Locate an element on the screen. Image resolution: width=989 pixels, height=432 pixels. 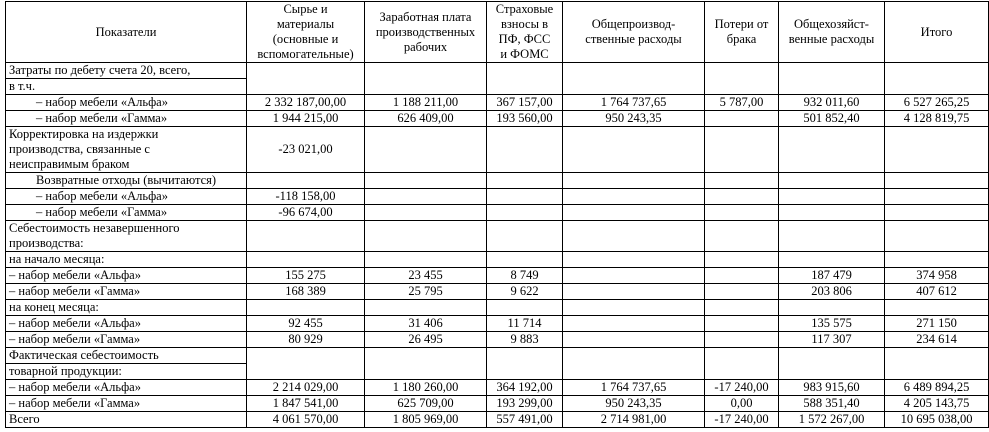
table-row: Затраты по дебету счета 20, всего, is located at coordinates (497, 78).